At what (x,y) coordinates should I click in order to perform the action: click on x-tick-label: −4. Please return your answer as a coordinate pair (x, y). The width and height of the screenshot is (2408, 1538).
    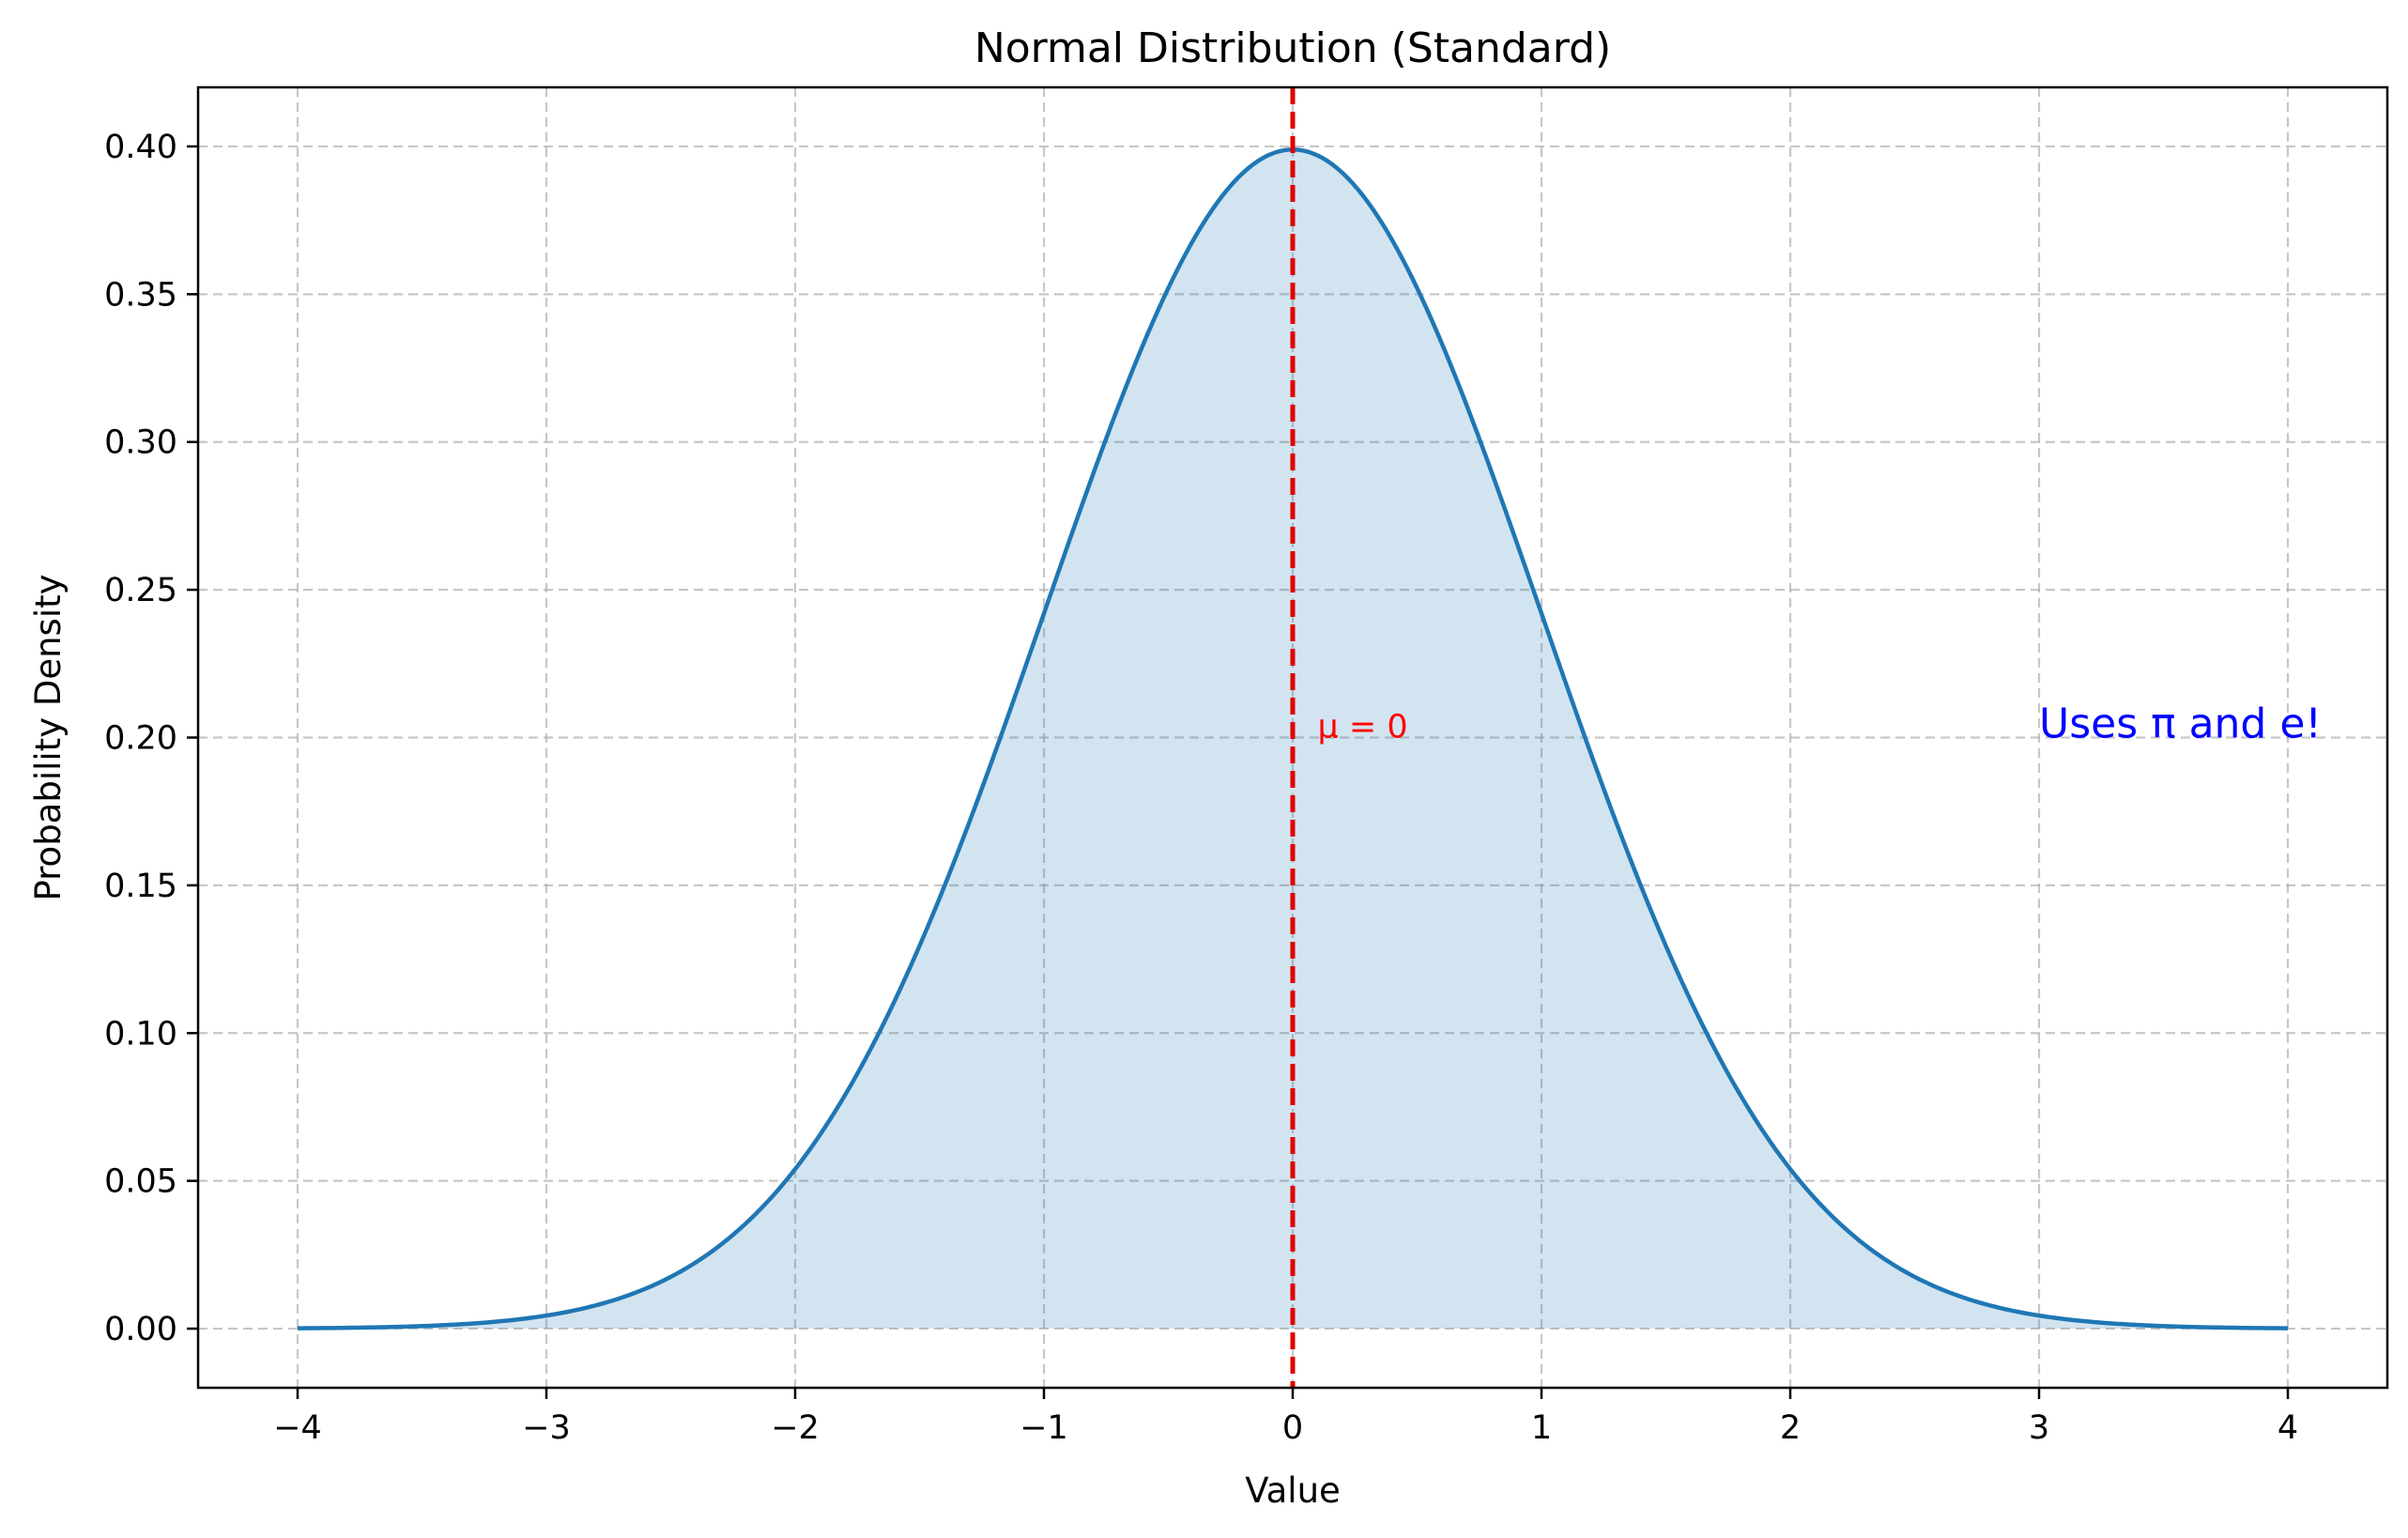
    Looking at the image, I should click on (297, 1428).